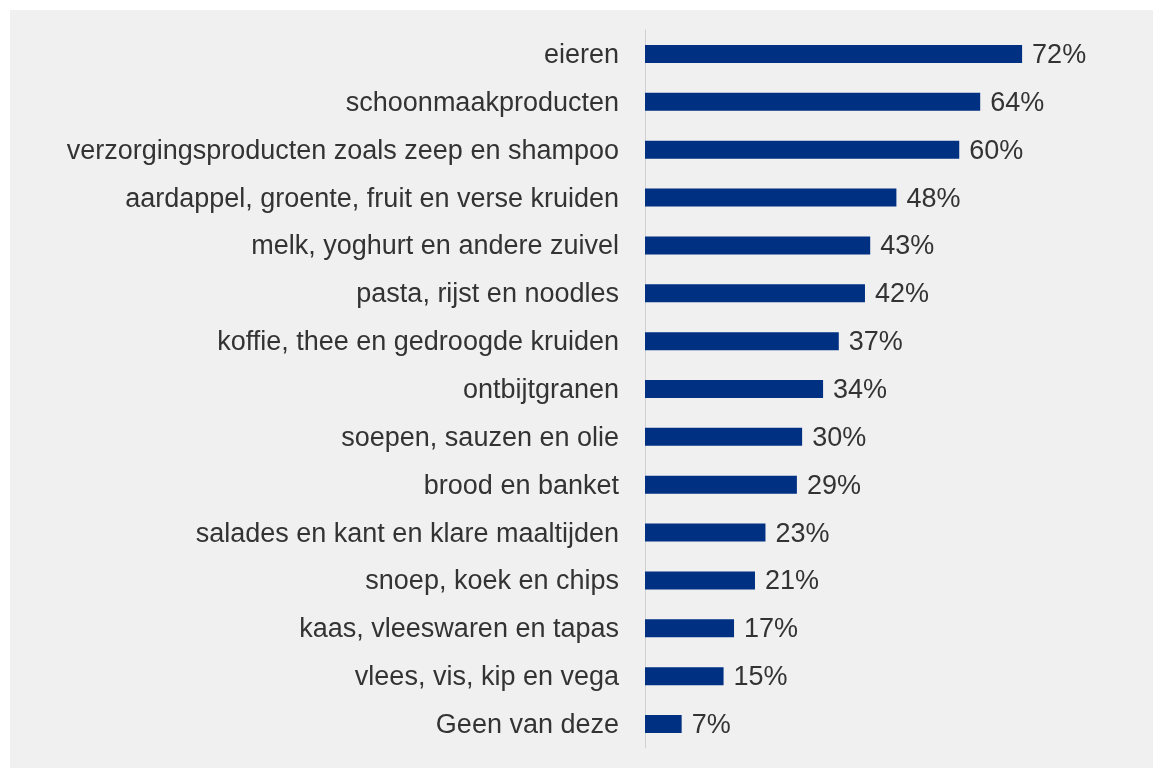 The image size is (1163, 778). Describe the element at coordinates (792, 580) in the screenshot. I see `data-label: 21%` at that location.